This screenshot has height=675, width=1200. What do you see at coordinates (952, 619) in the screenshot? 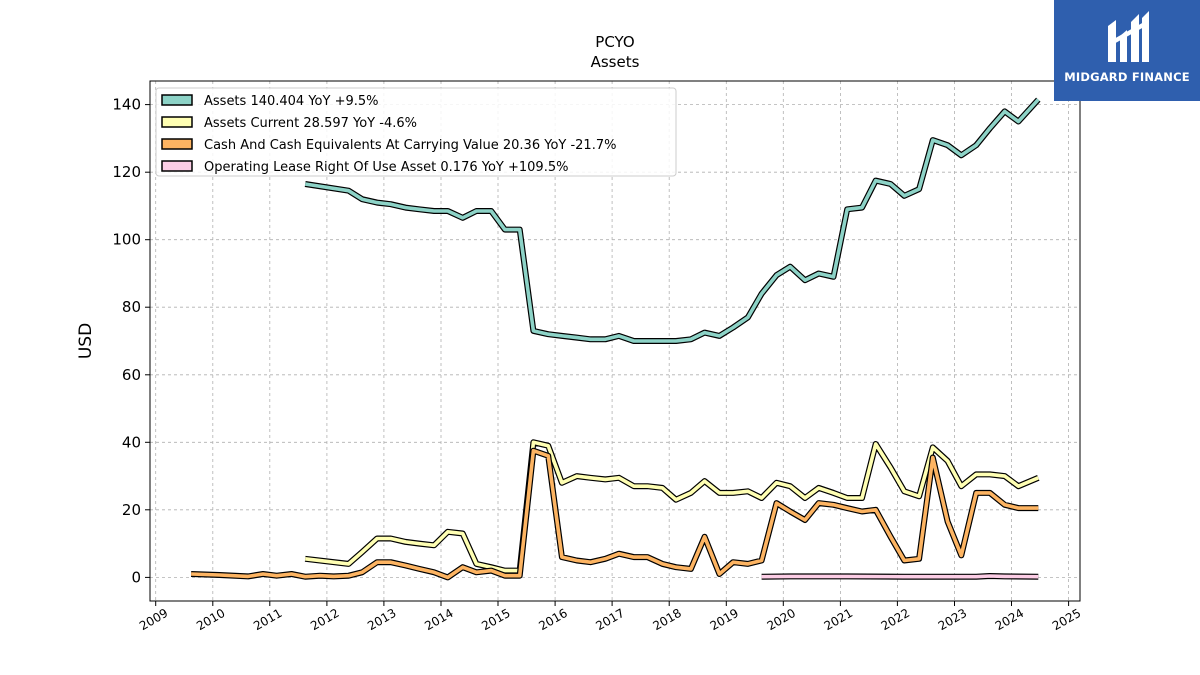
I see `x-tick-label: 2023` at bounding box center [952, 619].